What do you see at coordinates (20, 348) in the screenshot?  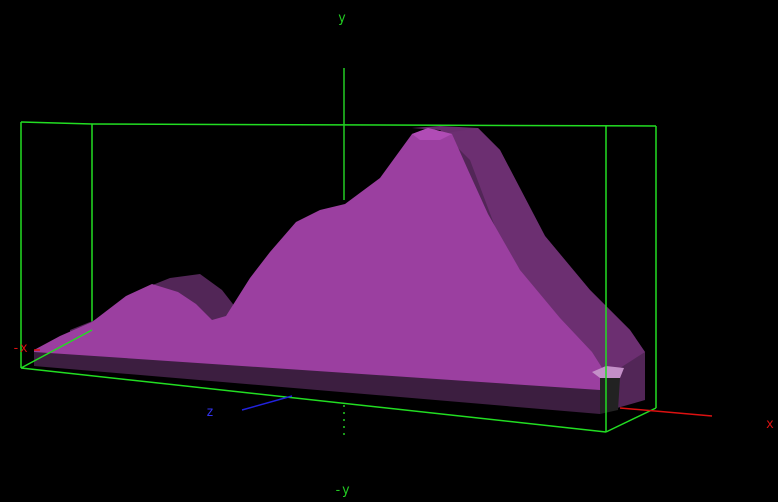 I see `neg-x-axis-label: -x` at bounding box center [20, 348].